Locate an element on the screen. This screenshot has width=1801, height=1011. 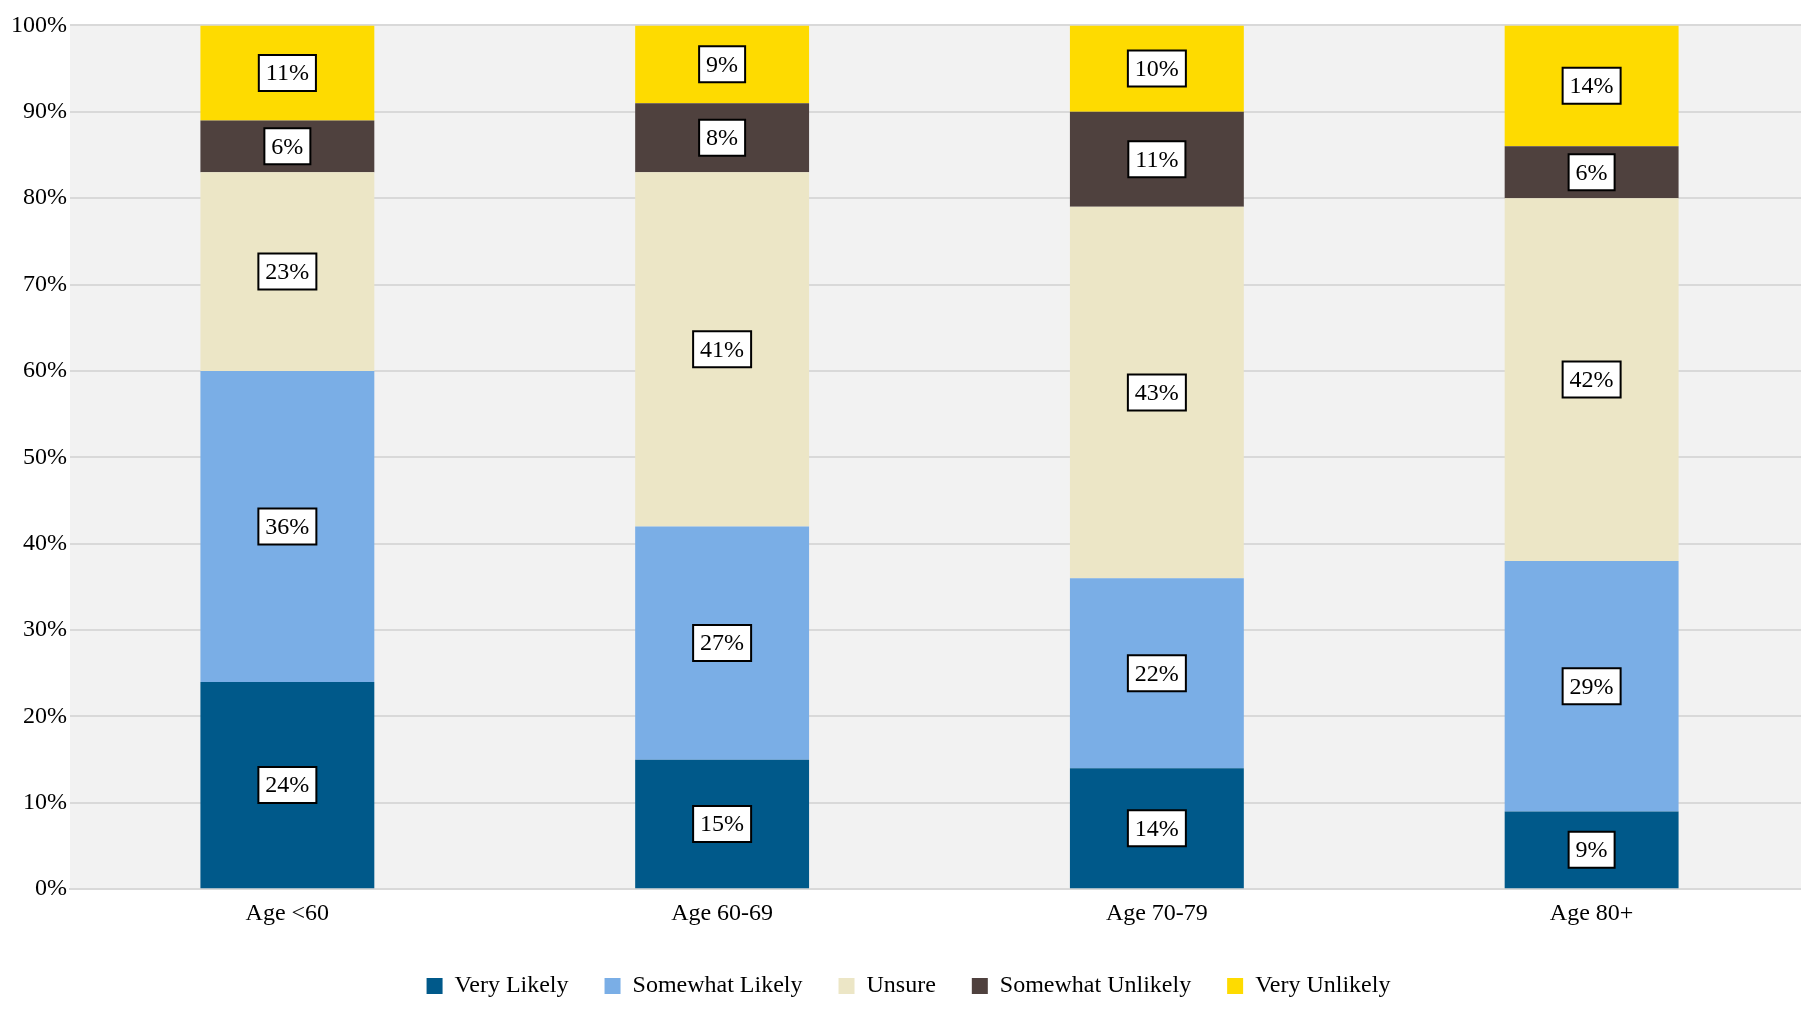
x-tick-label: Age 80+ is located at coordinates (1591, 911).